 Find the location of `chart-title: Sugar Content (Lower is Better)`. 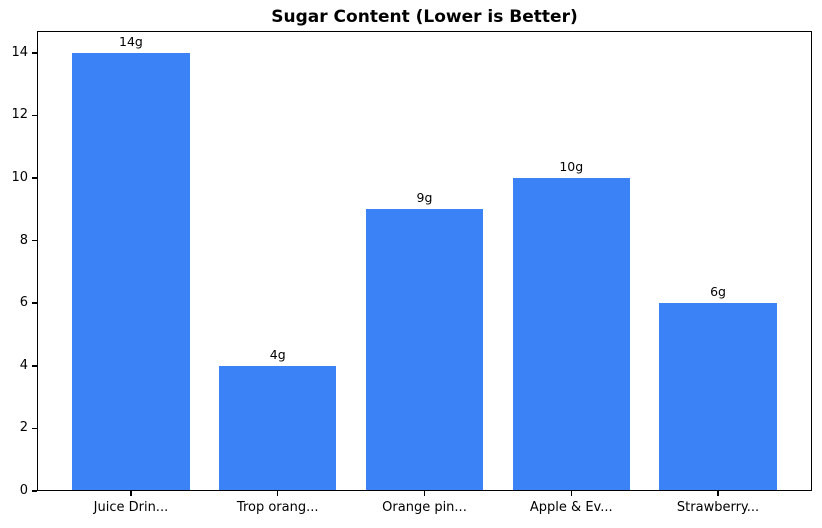

chart-title: Sugar Content (Lower is Better) is located at coordinates (424, 17).